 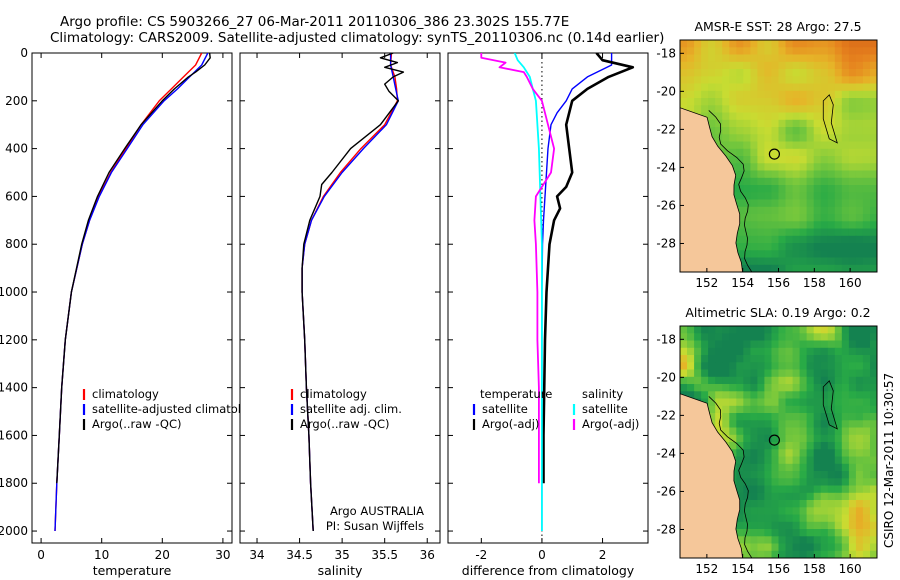 What do you see at coordinates (427, 555) in the screenshot?
I see `salinity-xtick-label: 36` at bounding box center [427, 555].